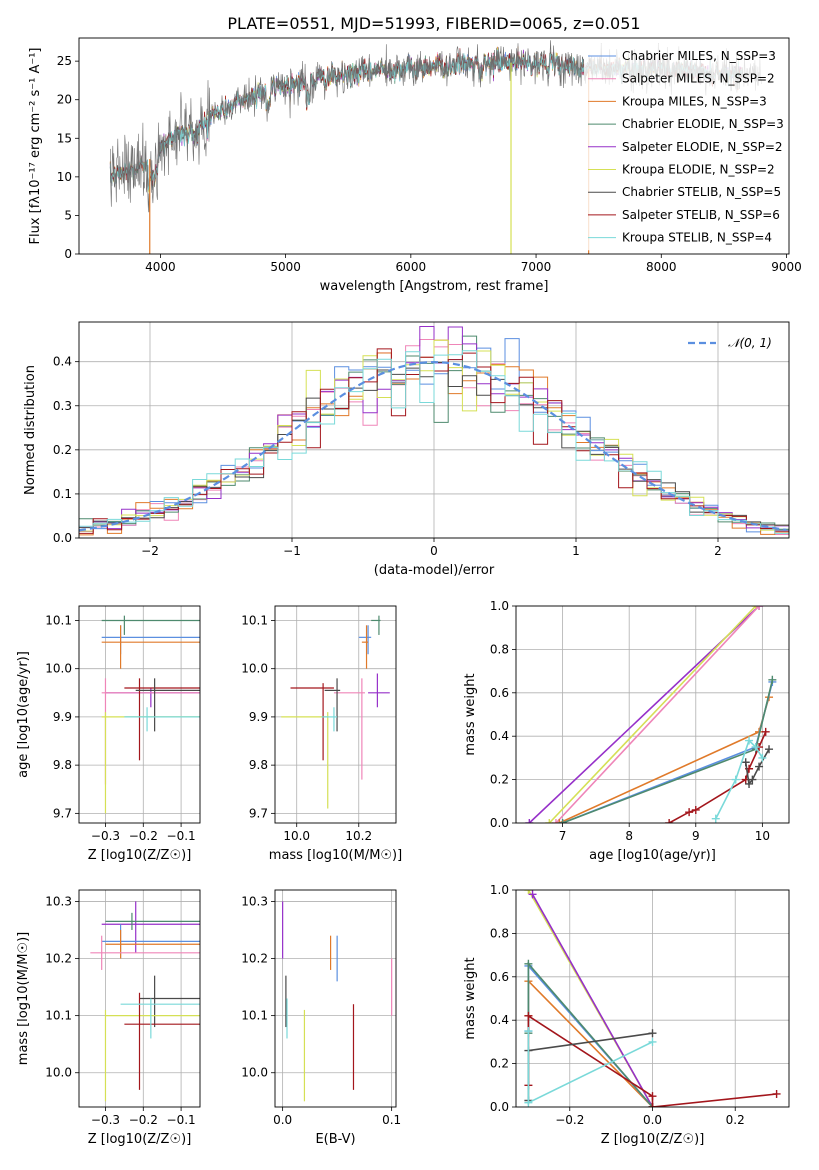  What do you see at coordinates (258, 813) in the screenshot?
I see `y-tick-label: 9.7` at bounding box center [258, 813].